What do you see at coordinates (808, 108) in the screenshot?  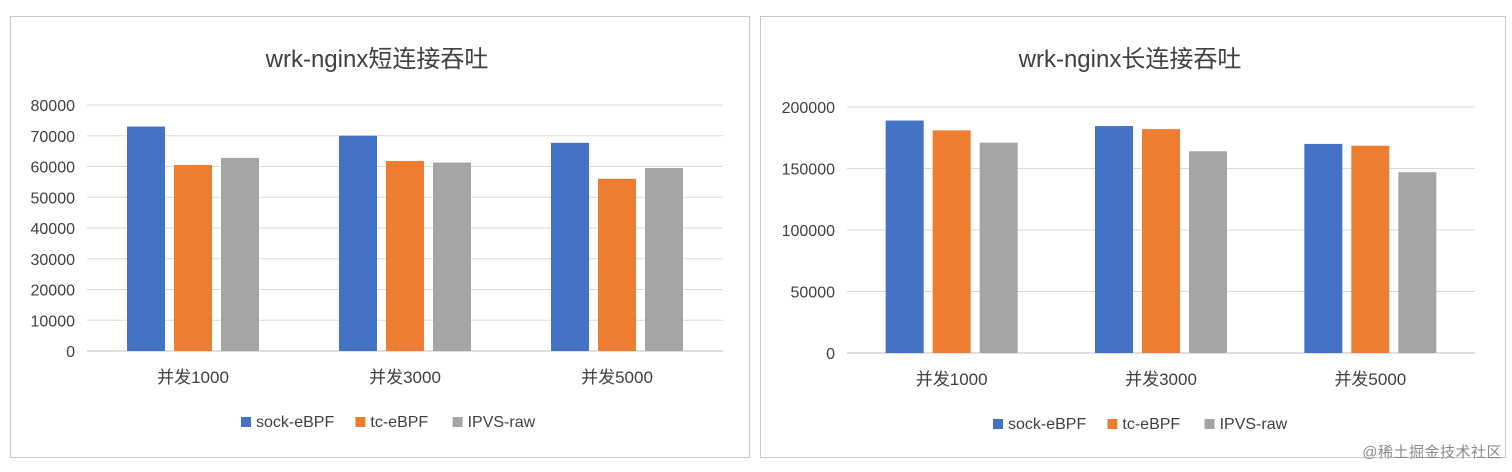 I see `y-tick-label: 200000` at bounding box center [808, 108].